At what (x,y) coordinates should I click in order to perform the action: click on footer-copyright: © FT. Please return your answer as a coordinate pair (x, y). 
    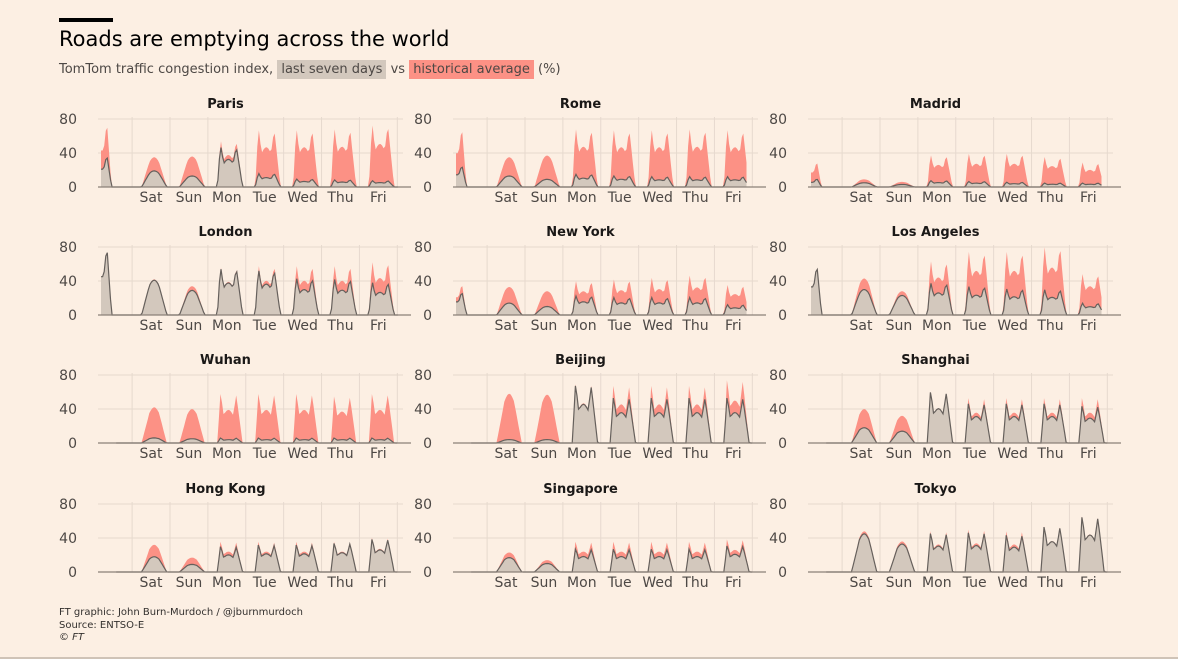
    Looking at the image, I should click on (72, 637).